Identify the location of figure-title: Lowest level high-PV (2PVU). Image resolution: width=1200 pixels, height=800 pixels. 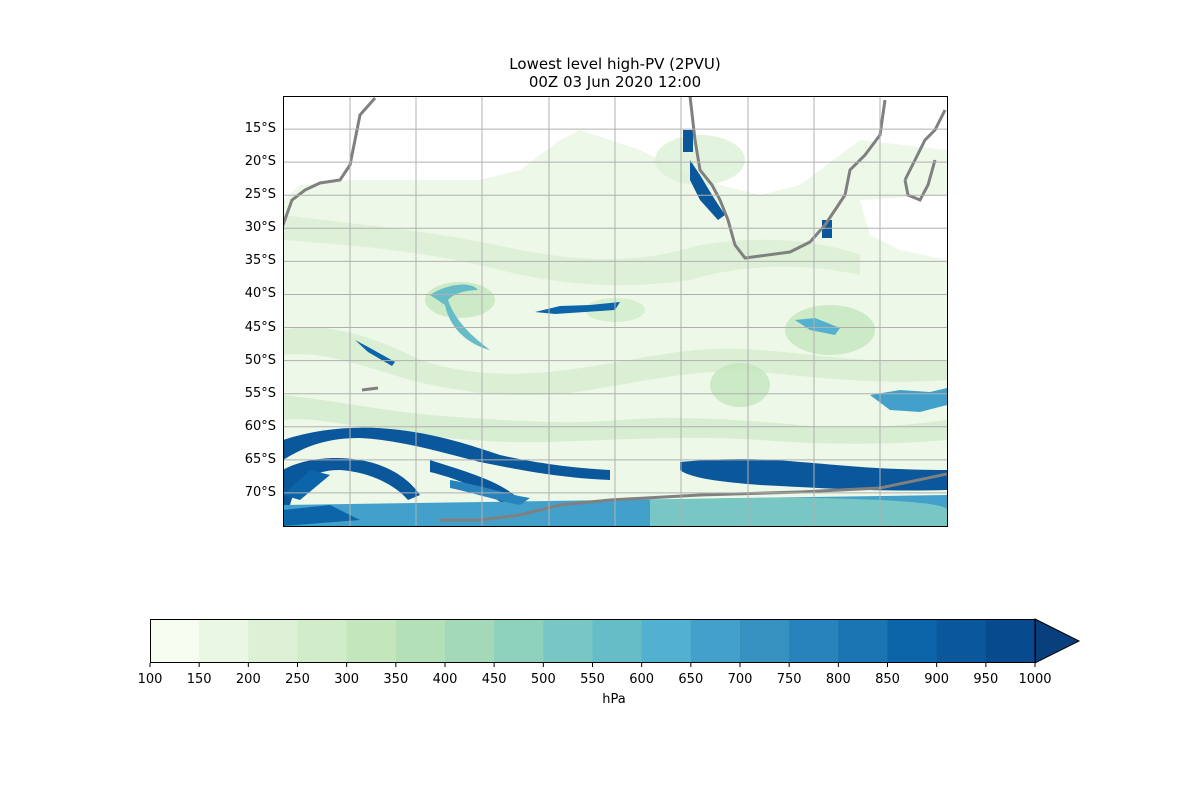
(615, 64).